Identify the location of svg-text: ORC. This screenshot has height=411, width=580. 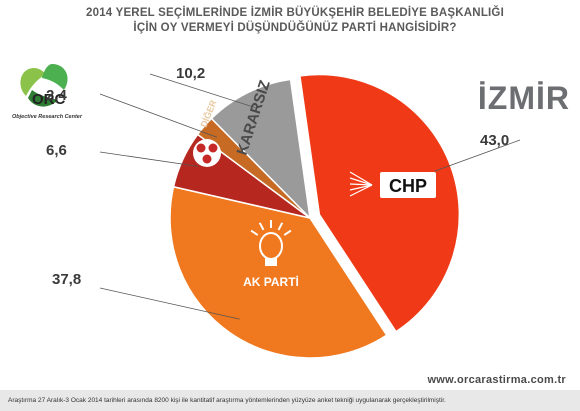
(49, 99).